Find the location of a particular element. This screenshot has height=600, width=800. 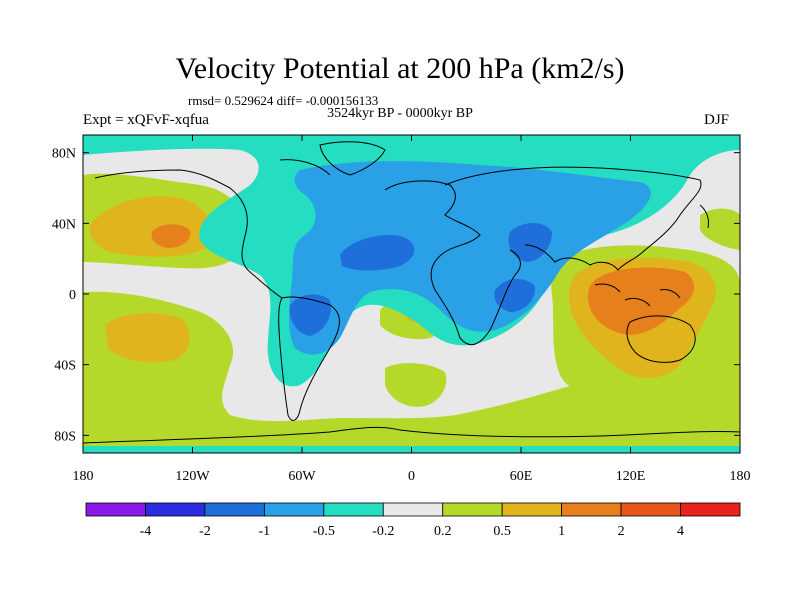

experiment-label: Expt = xQFvF-xqfua is located at coordinates (146, 120).